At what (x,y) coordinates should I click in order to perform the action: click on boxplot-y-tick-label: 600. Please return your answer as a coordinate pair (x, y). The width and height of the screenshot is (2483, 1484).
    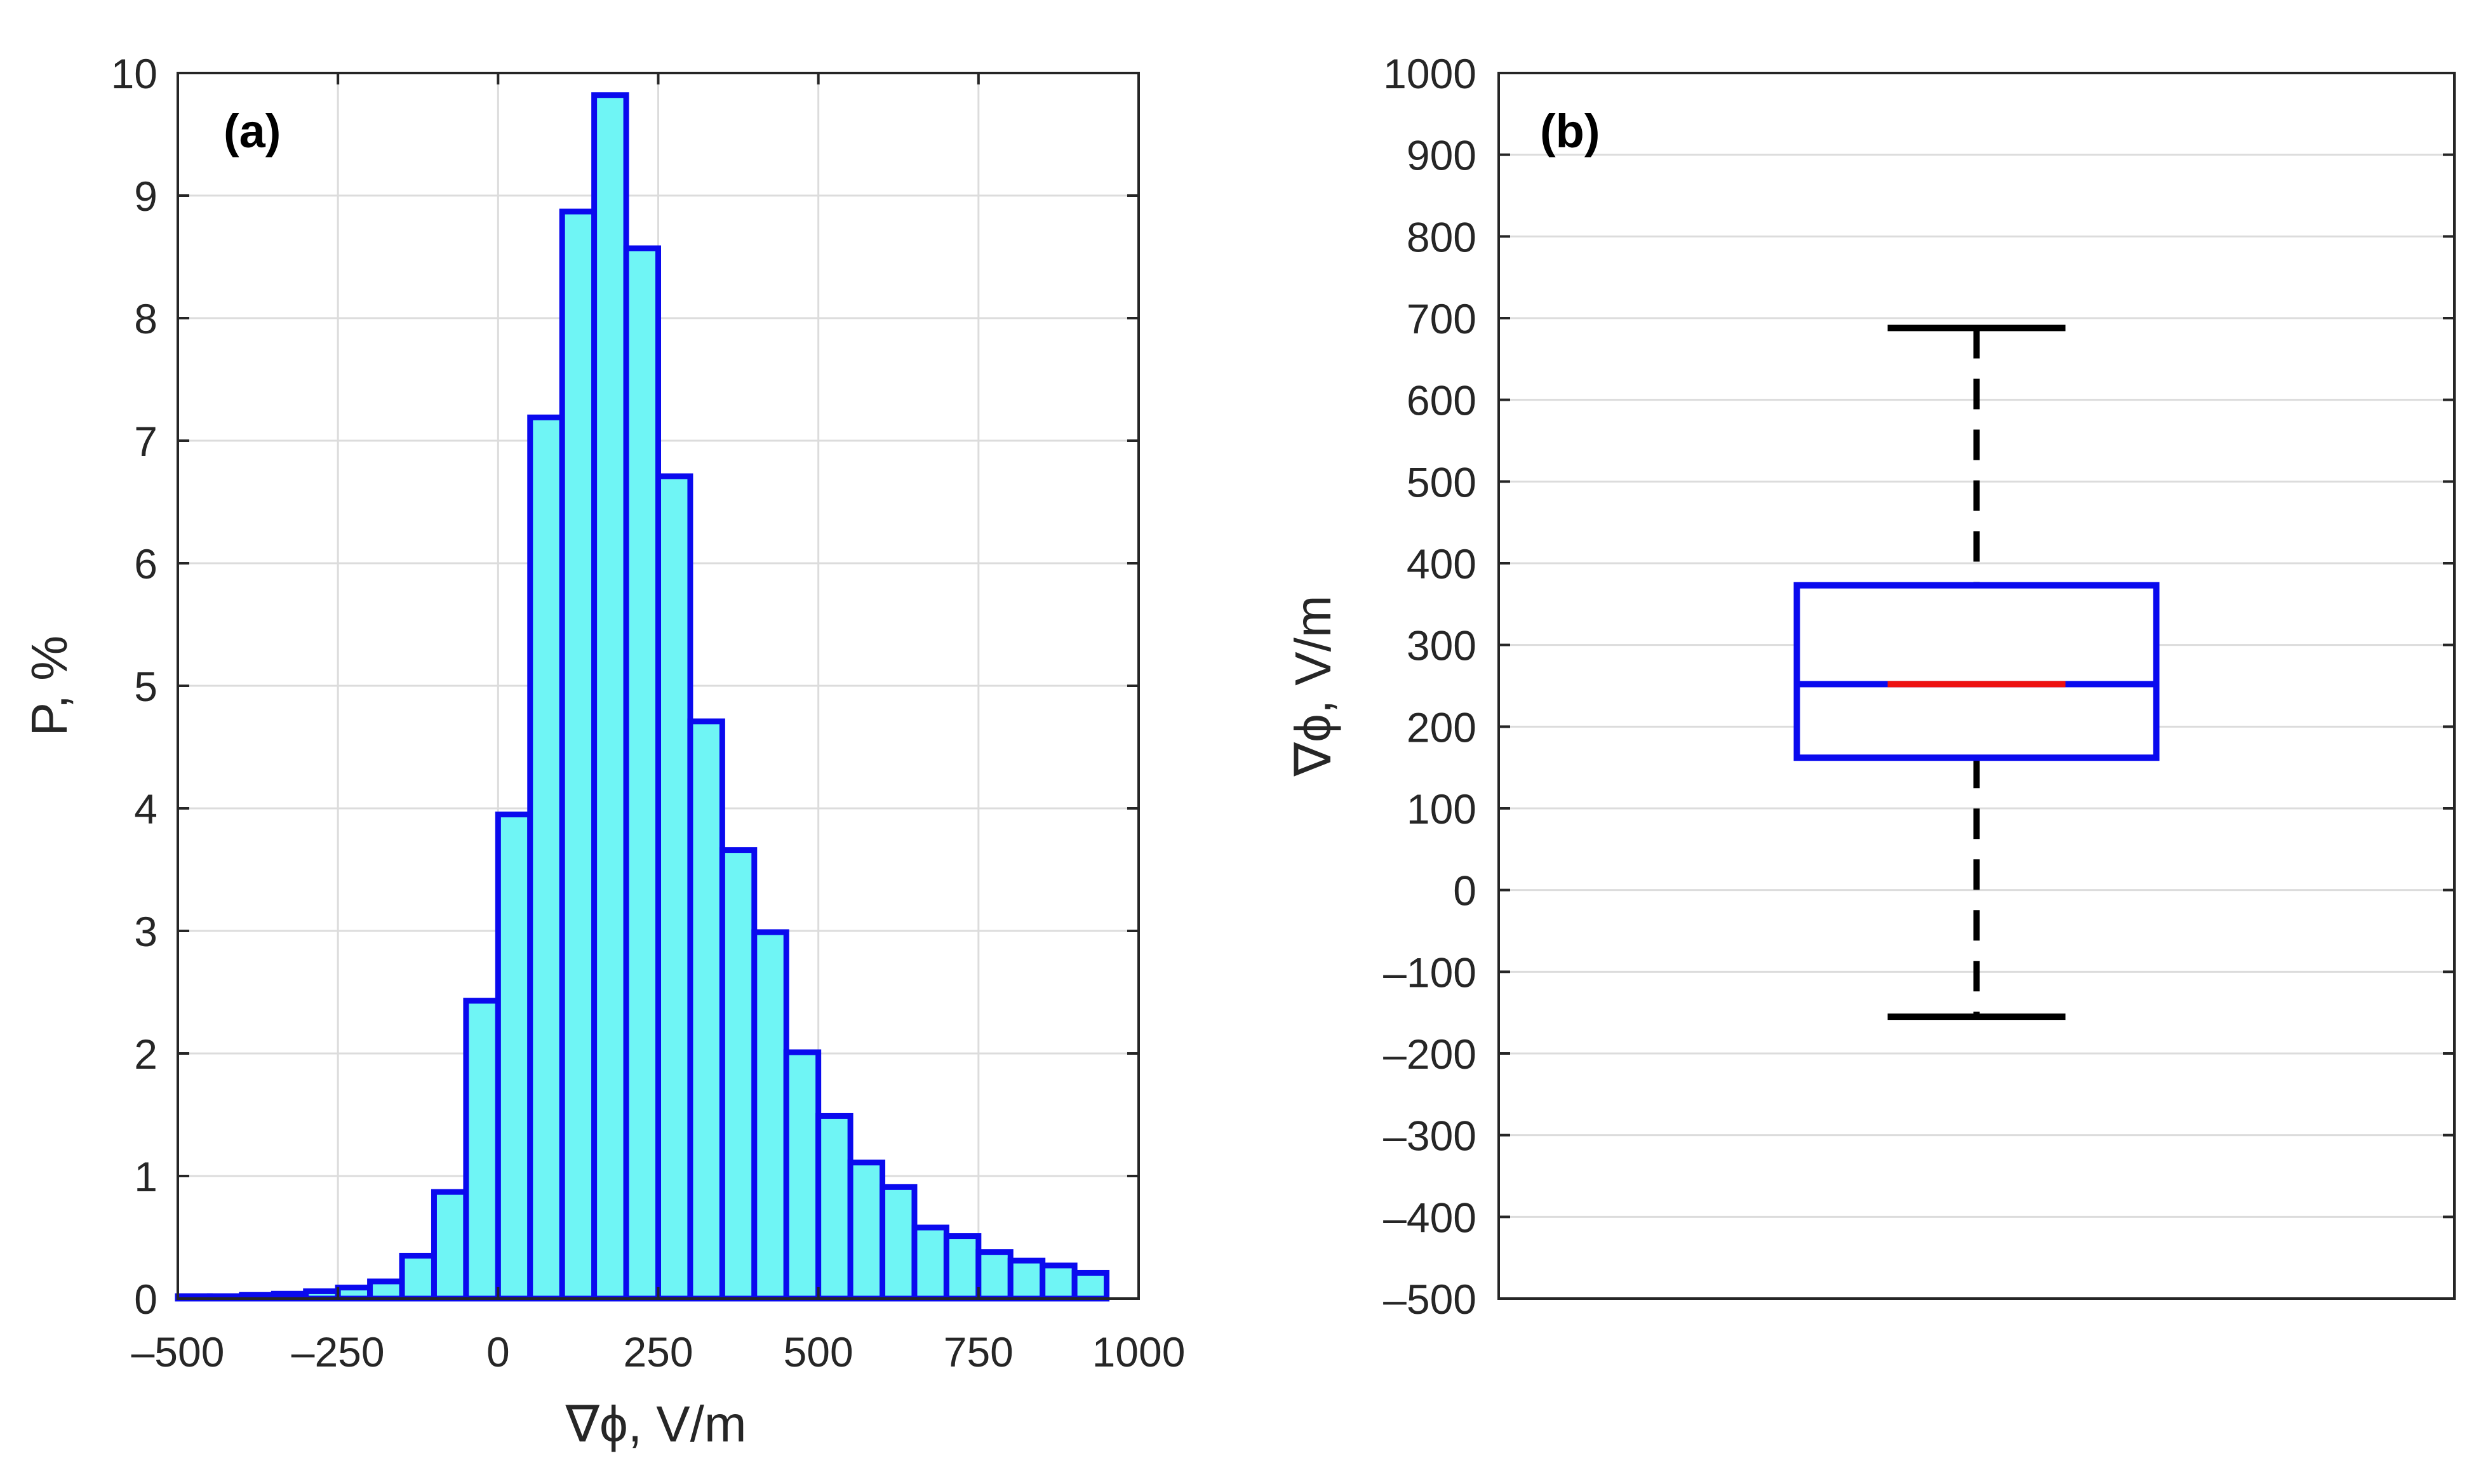
    Looking at the image, I should click on (1441, 400).